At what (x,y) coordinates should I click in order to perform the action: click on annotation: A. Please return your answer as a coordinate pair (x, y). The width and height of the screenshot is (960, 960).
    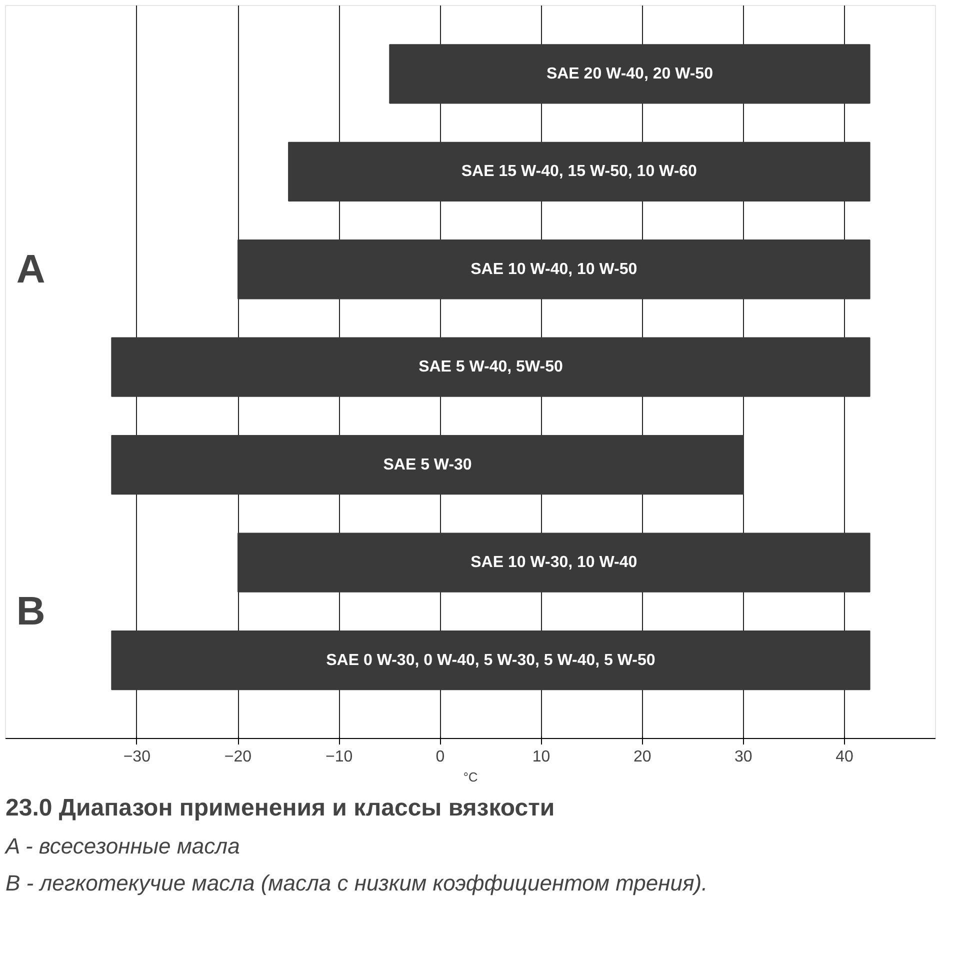
    Looking at the image, I should click on (31, 269).